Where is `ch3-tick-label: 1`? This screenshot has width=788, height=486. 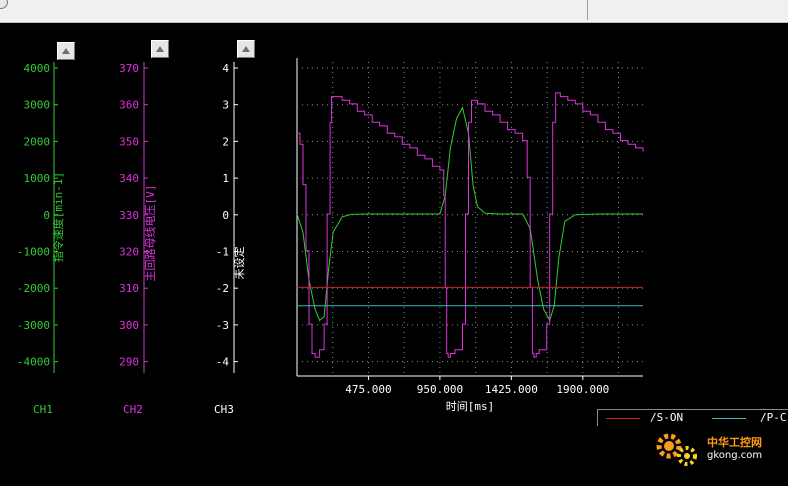 ch3-tick-label: 1 is located at coordinates (225, 178).